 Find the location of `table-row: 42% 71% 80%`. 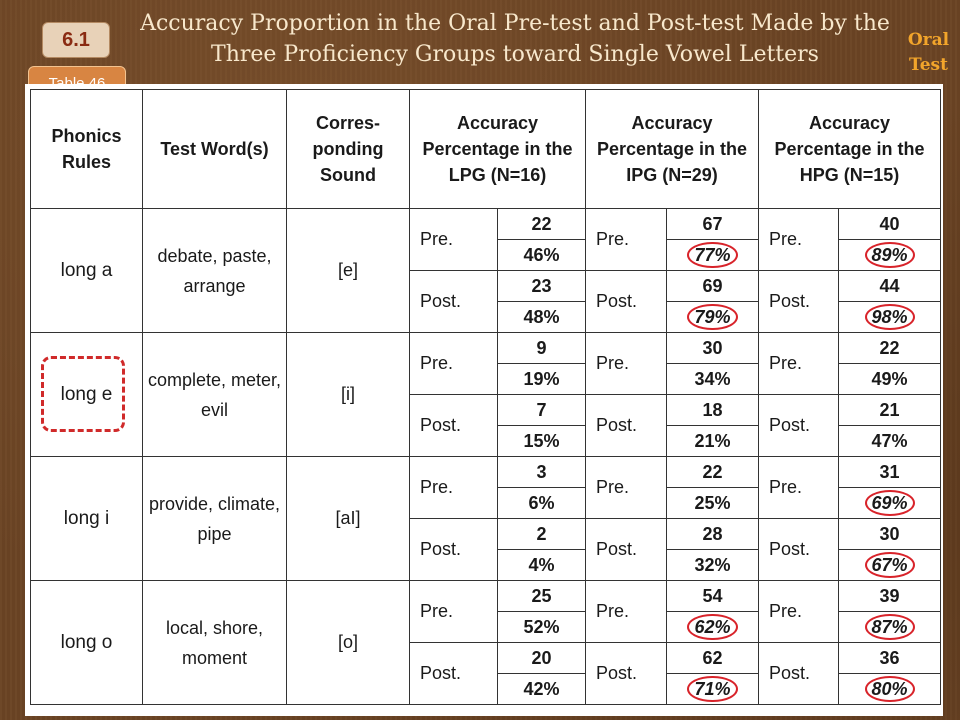

table-row: 42% 71% 80% is located at coordinates (486, 689).